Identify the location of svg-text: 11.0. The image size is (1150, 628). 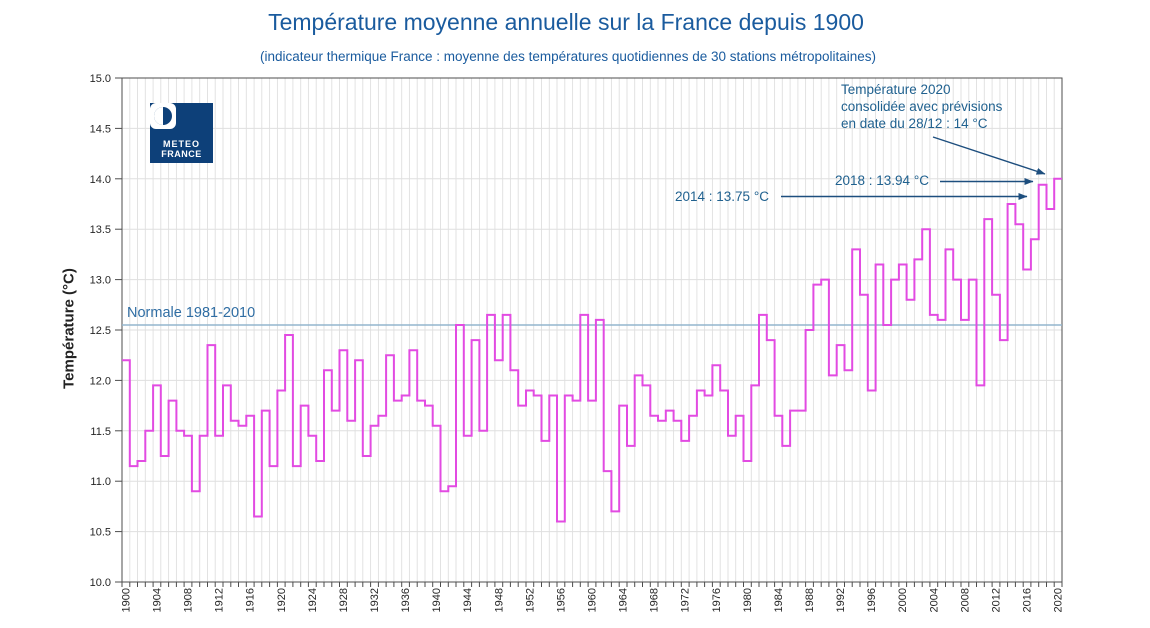
(100, 482).